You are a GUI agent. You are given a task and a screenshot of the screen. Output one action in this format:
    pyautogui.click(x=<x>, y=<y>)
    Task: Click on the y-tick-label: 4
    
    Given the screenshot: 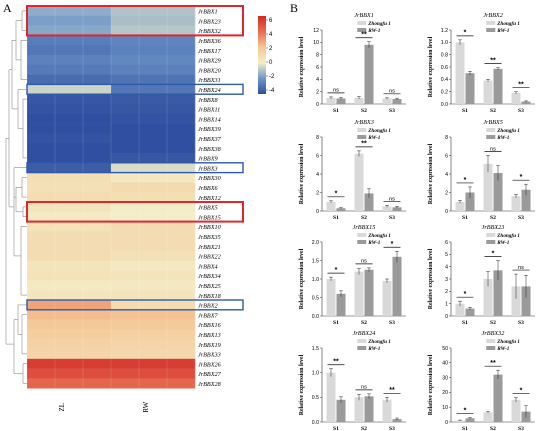 What is the action you would take?
    pyautogui.click(x=446, y=175)
    